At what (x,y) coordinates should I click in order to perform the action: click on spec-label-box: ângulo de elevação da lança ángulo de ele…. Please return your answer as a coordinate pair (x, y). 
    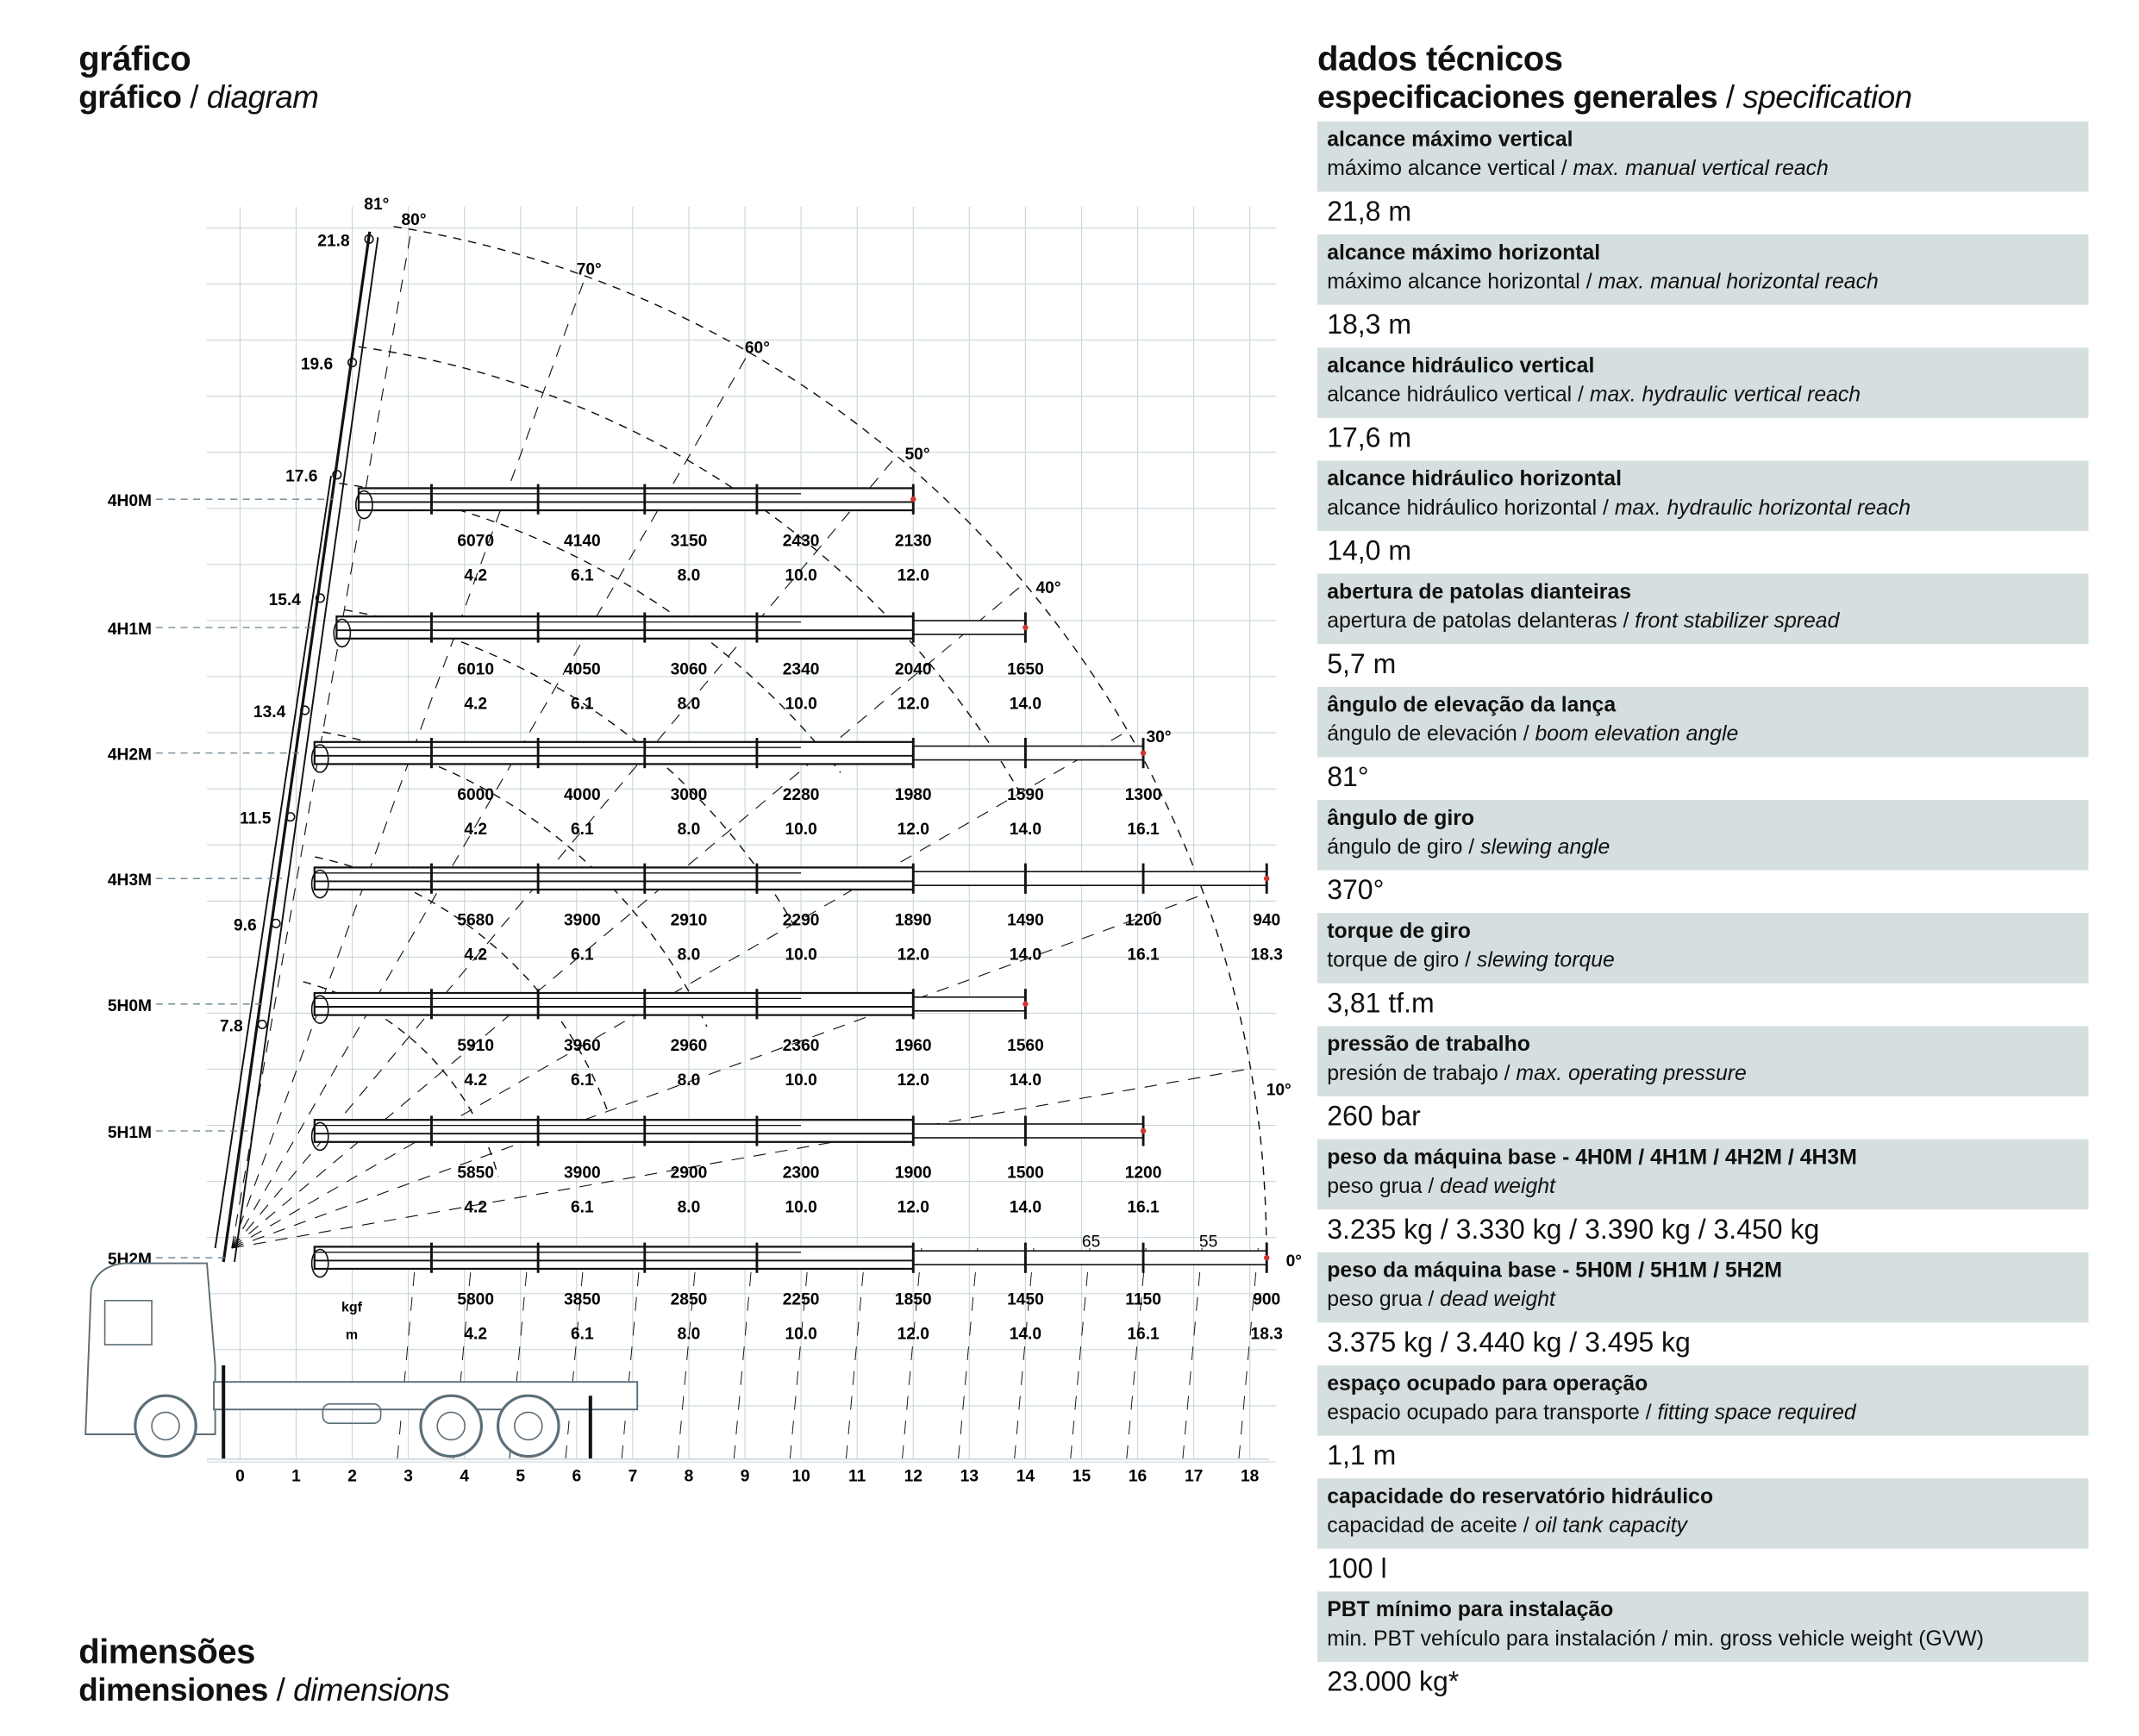
    Looking at the image, I should click on (1703, 722).